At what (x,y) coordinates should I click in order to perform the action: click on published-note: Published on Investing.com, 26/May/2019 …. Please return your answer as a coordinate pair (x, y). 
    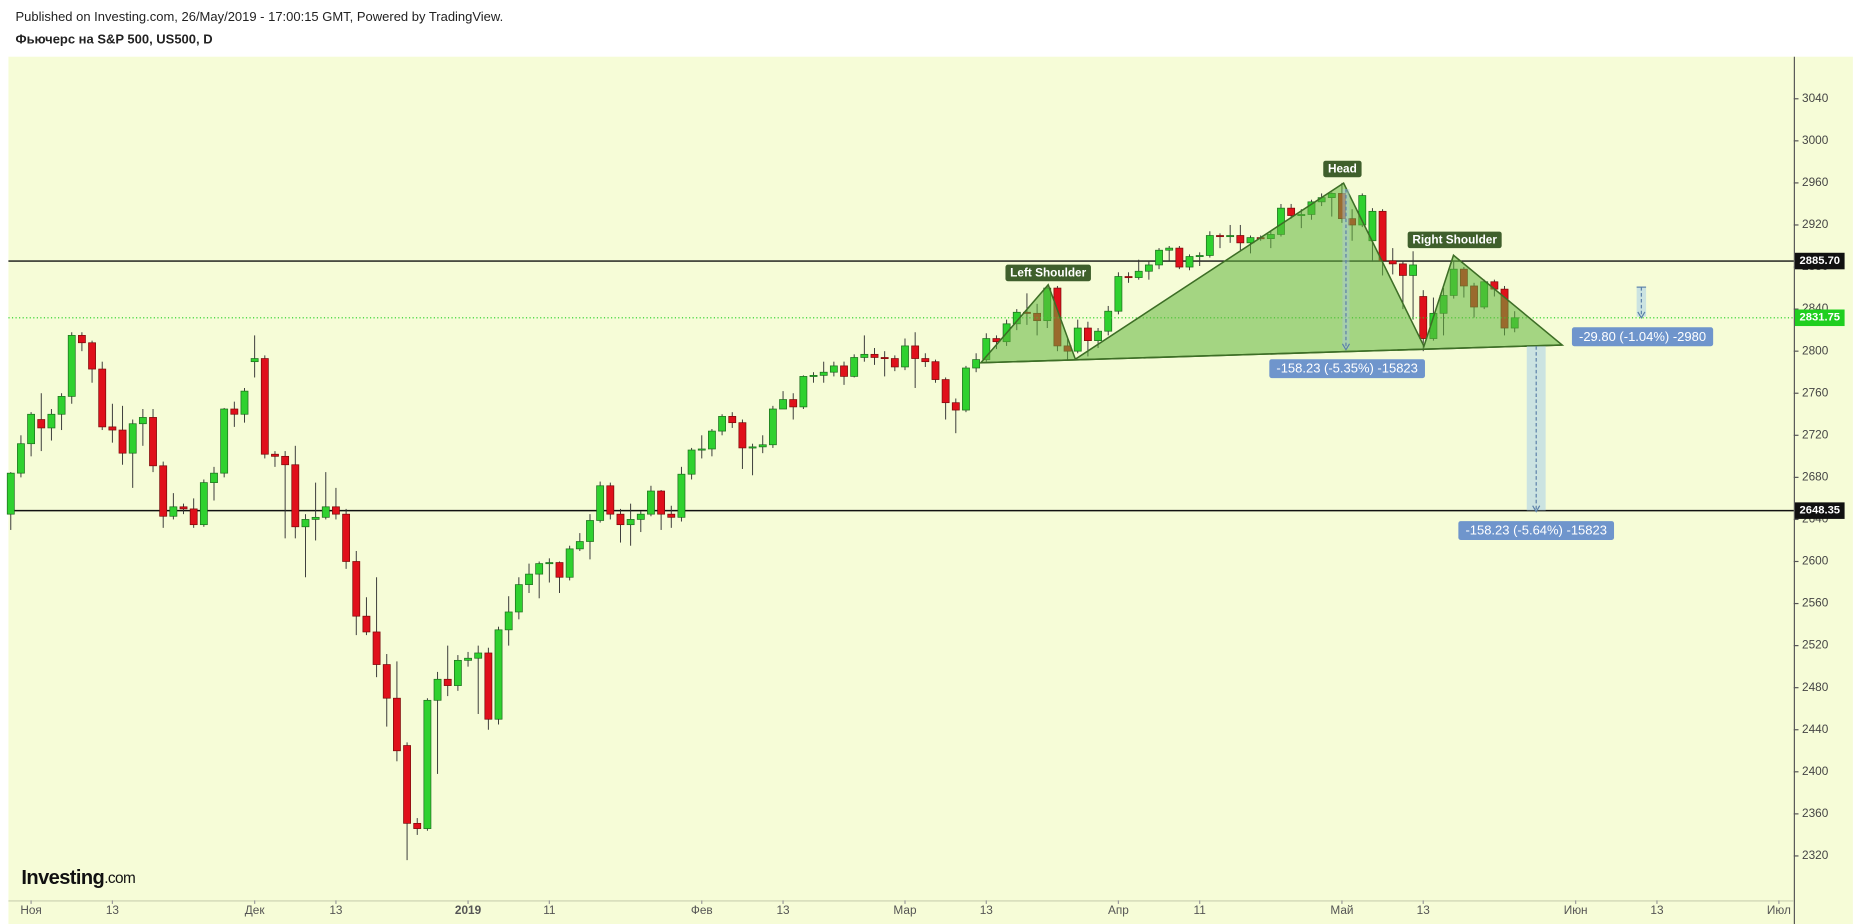
    Looking at the image, I should click on (259, 16).